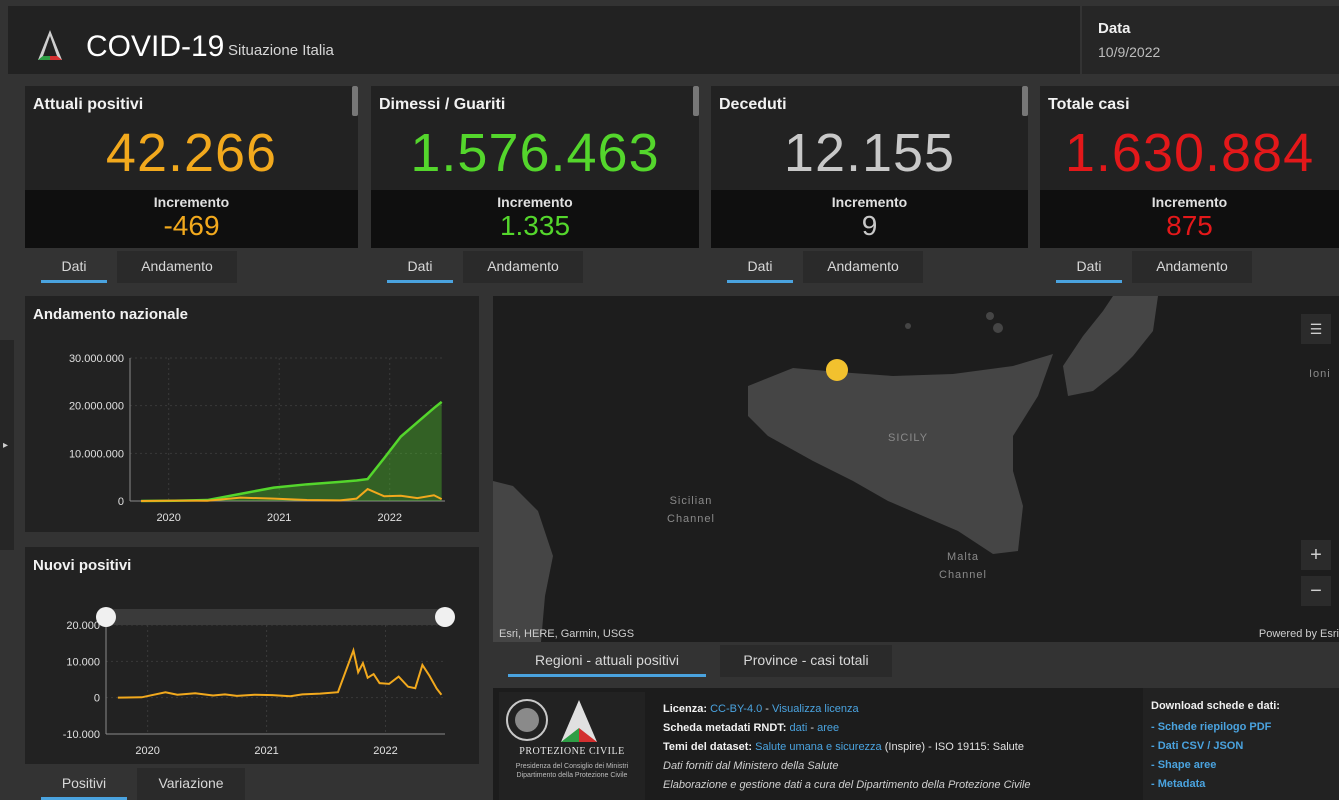 The image size is (1339, 800). Describe the element at coordinates (900, 454) in the screenshot. I see `sicily-shape` at that location.